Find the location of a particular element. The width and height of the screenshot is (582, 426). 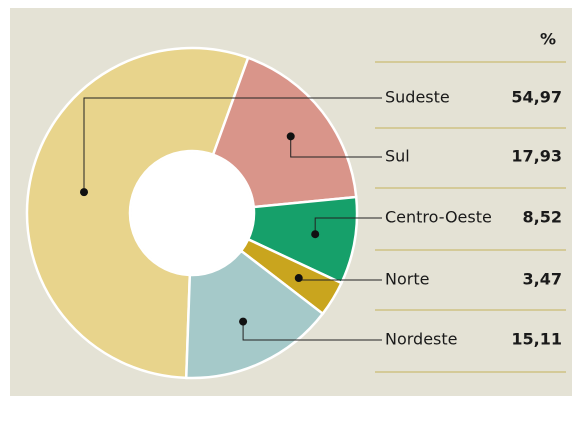

donut-hole is located at coordinates (192, 213).